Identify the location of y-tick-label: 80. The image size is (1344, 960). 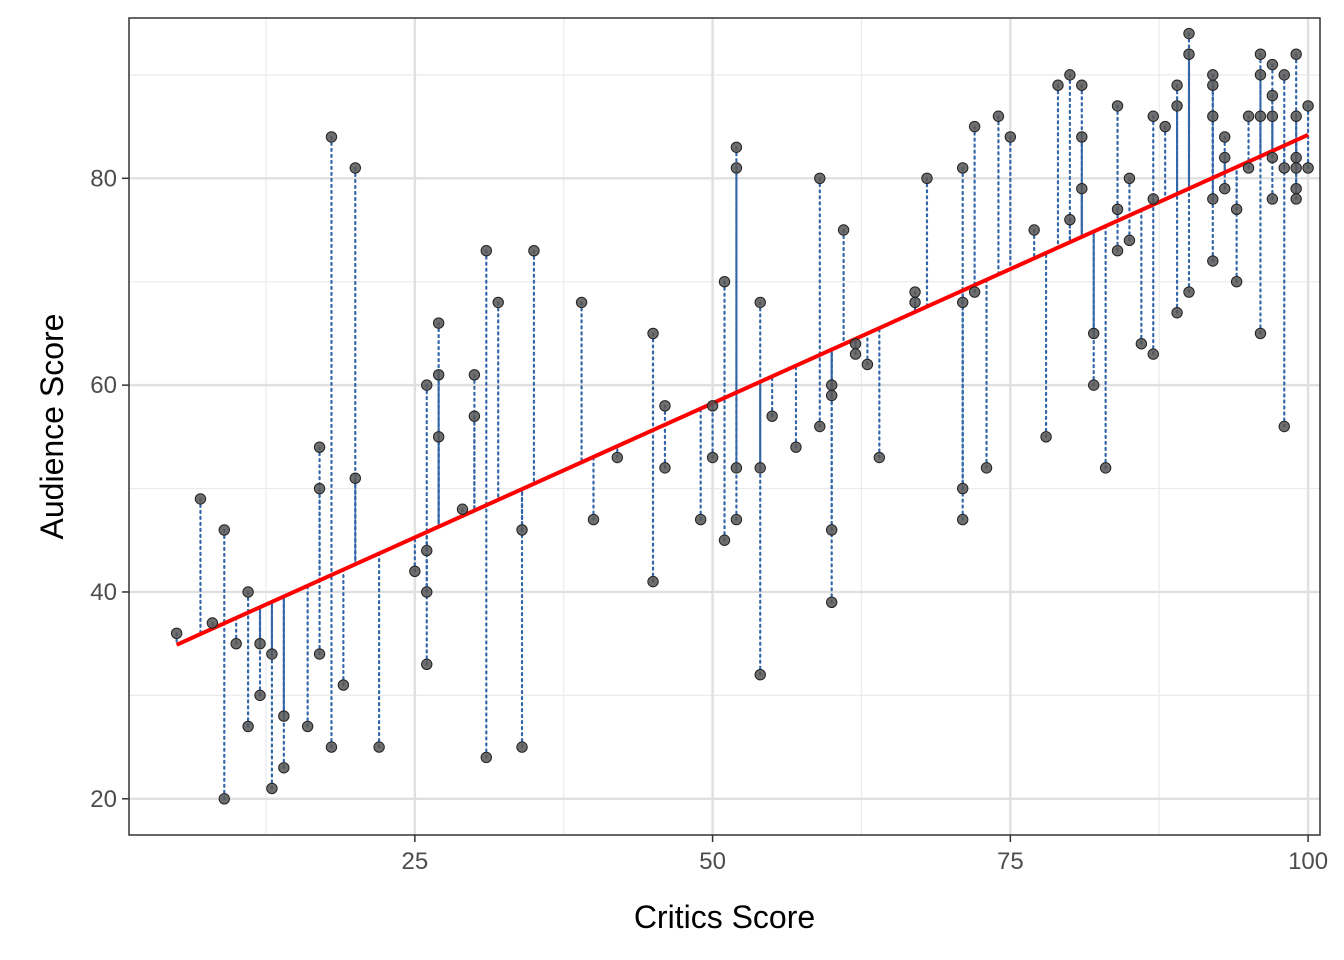
(103, 178).